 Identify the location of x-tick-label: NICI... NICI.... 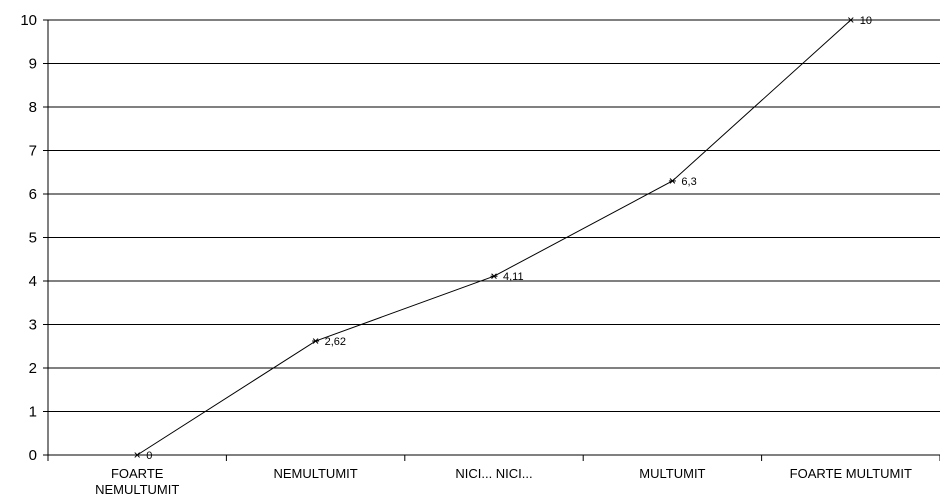
(493, 473).